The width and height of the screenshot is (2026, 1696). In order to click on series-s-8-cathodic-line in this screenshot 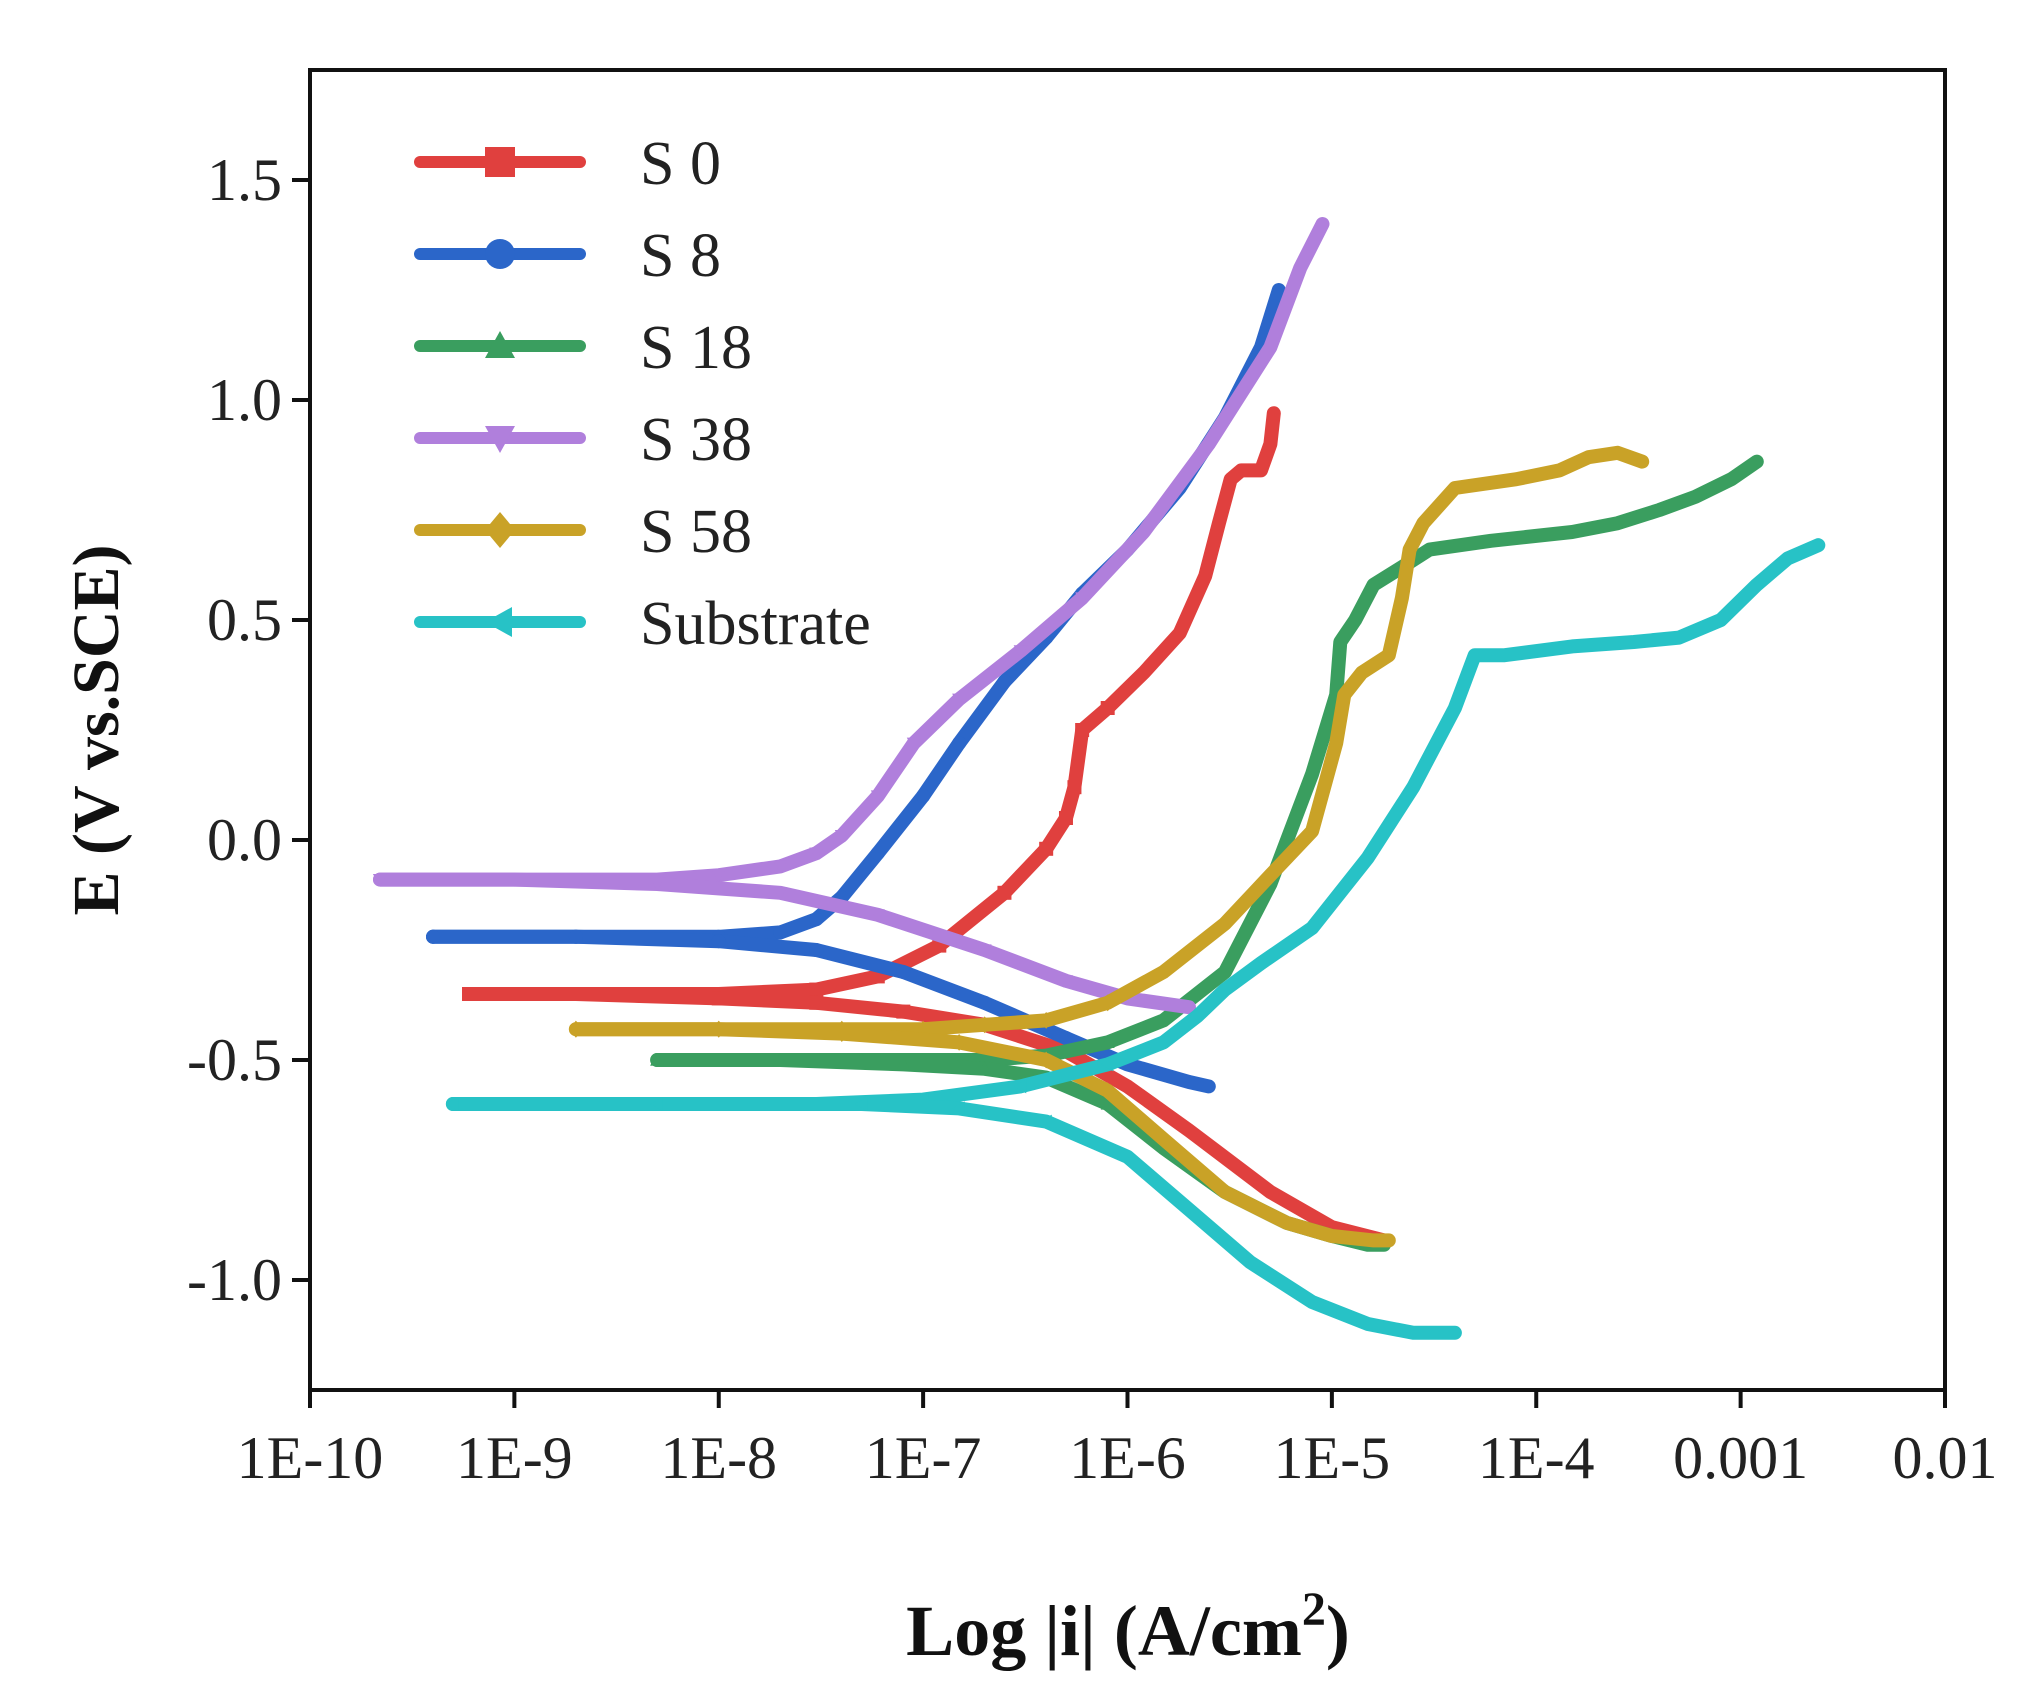, I will do `click(821, 1011)`.